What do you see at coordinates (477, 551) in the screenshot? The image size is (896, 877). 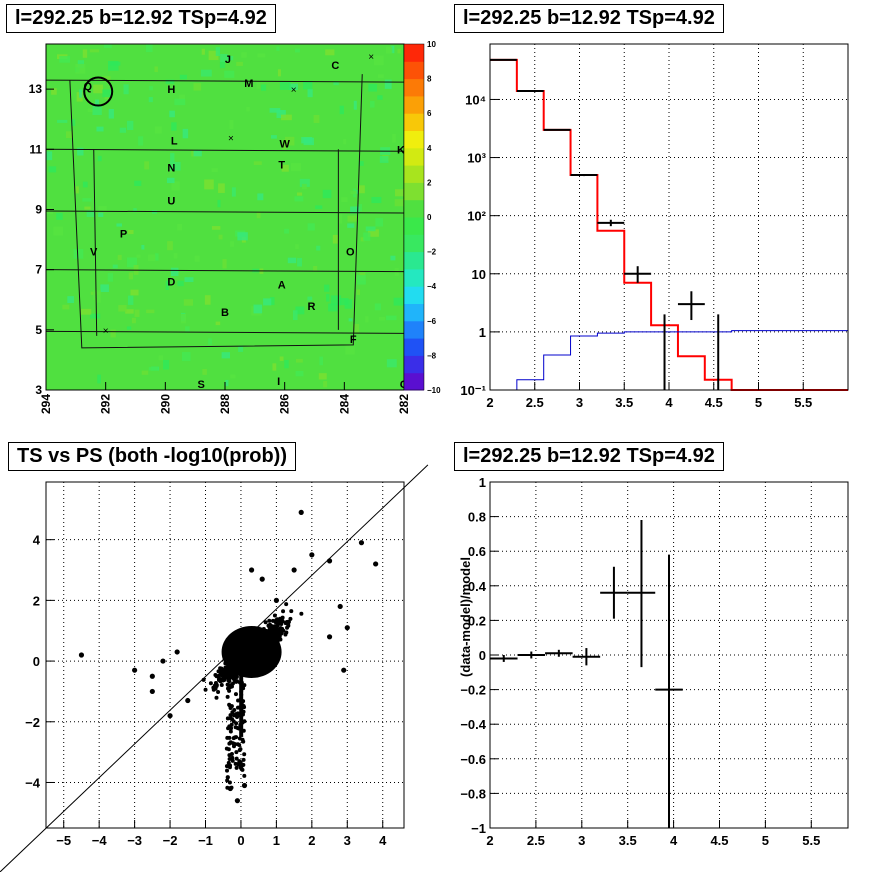 I see `y-tick-label: 0.6` at bounding box center [477, 551].